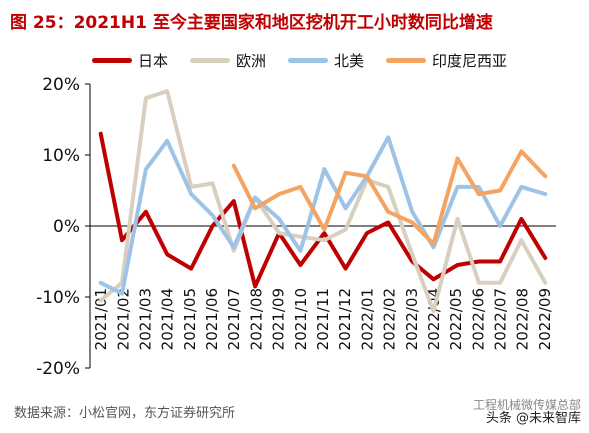 This screenshot has width=589, height=433. What do you see at coordinates (123, 319) in the screenshot?
I see `x-tick-label: 2021/02` at bounding box center [123, 319].